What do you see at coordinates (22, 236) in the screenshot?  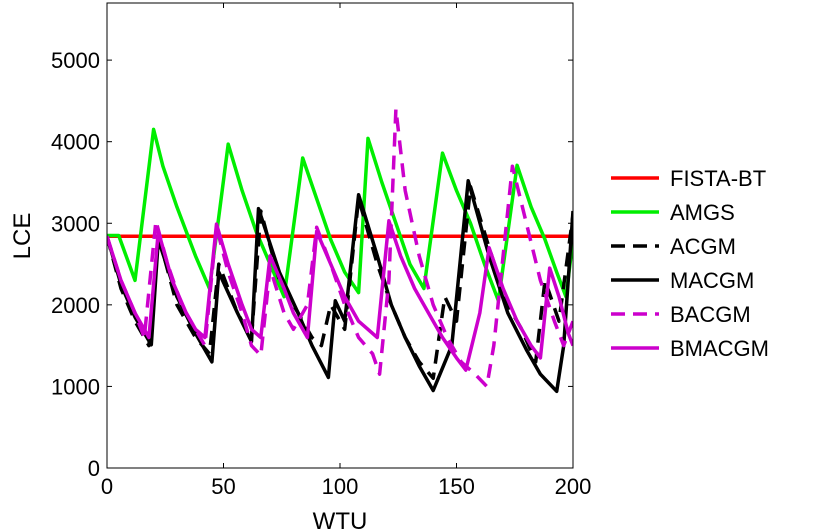 I see `y-axis-label: LCE` at bounding box center [22, 236].